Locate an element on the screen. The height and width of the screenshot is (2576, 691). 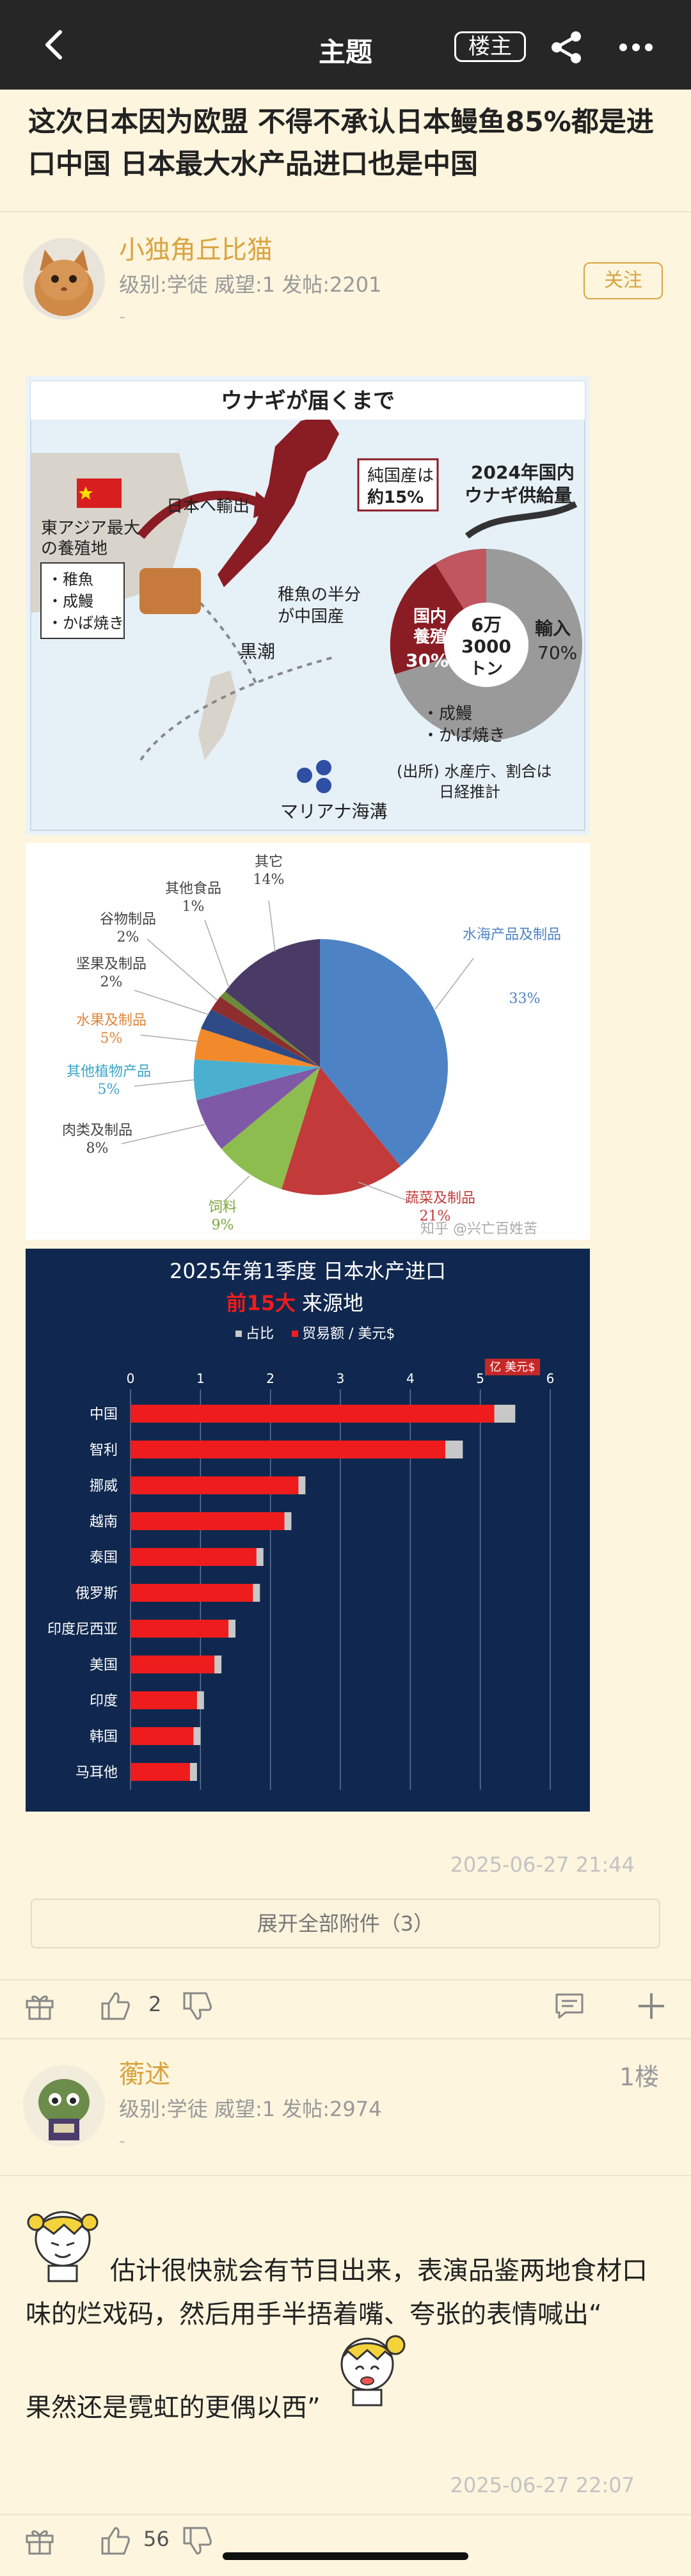
follow-button: 关注 is located at coordinates (623, 280).